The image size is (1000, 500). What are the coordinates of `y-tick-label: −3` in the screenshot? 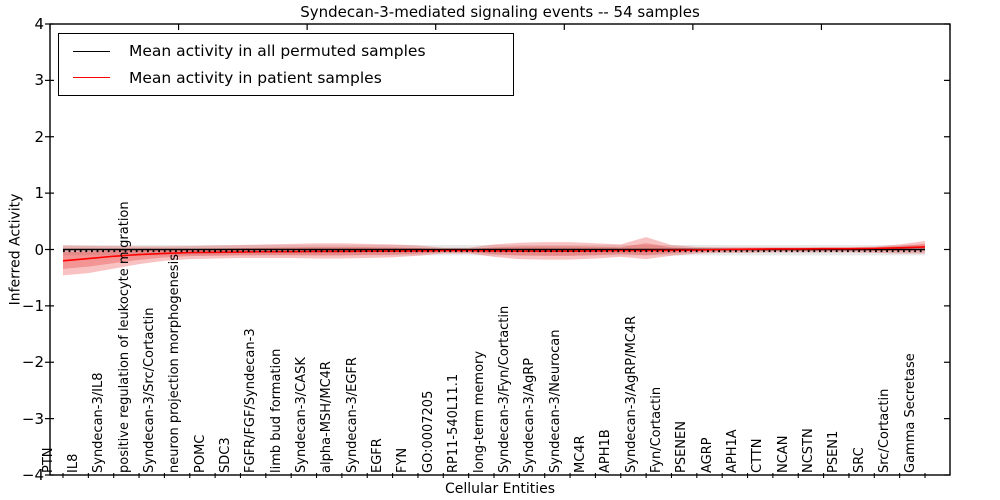 It's located at (32, 418).